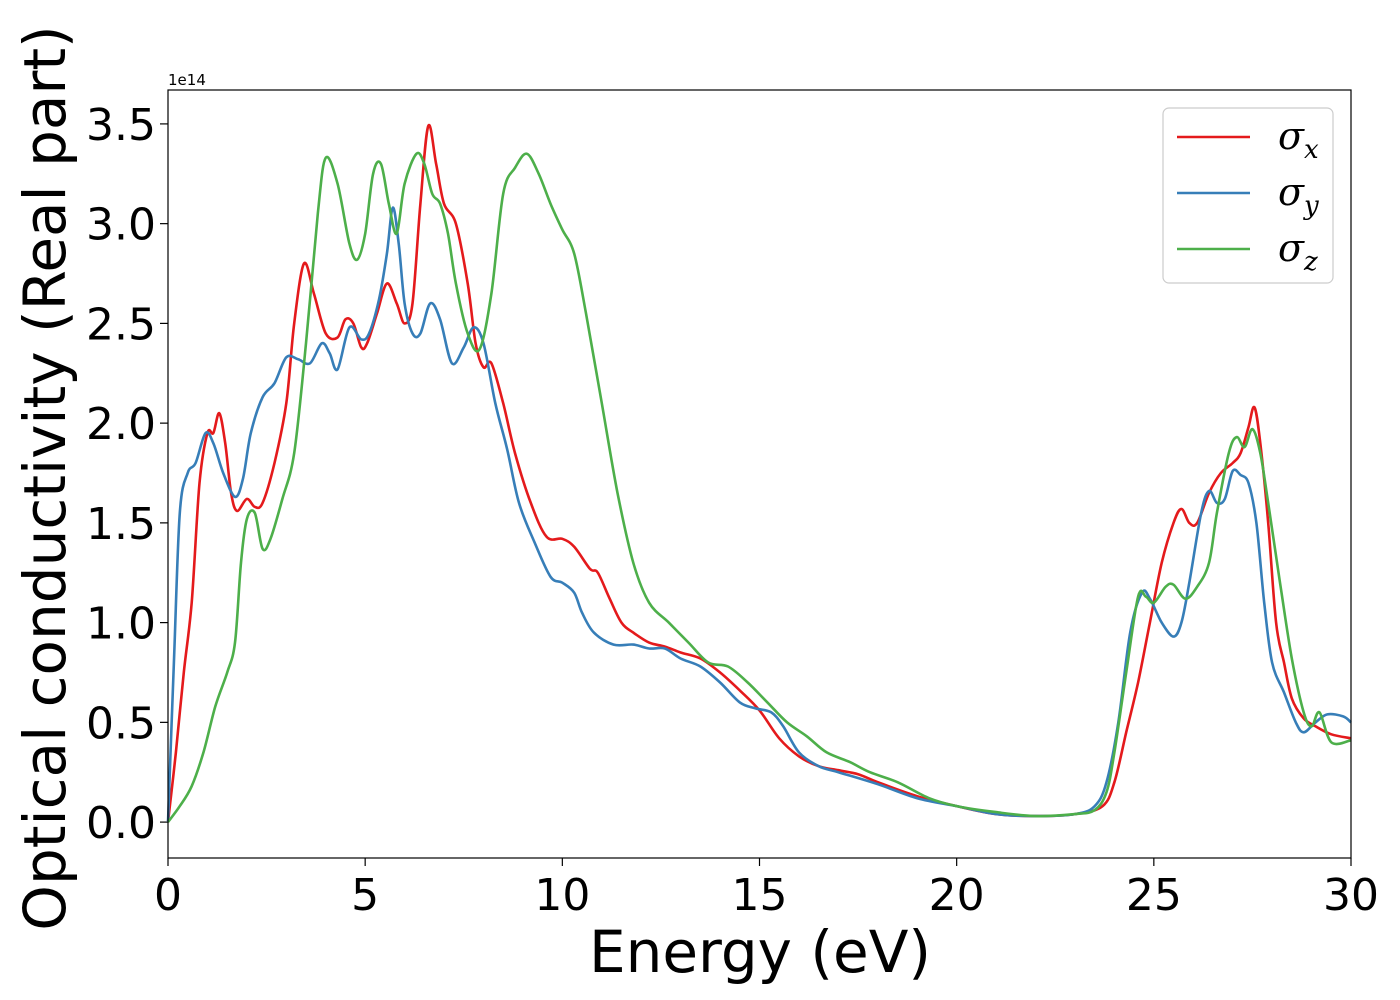 The width and height of the screenshot is (1400, 1000). I want to click on y-tick-label: 3.0, so click(121, 225).